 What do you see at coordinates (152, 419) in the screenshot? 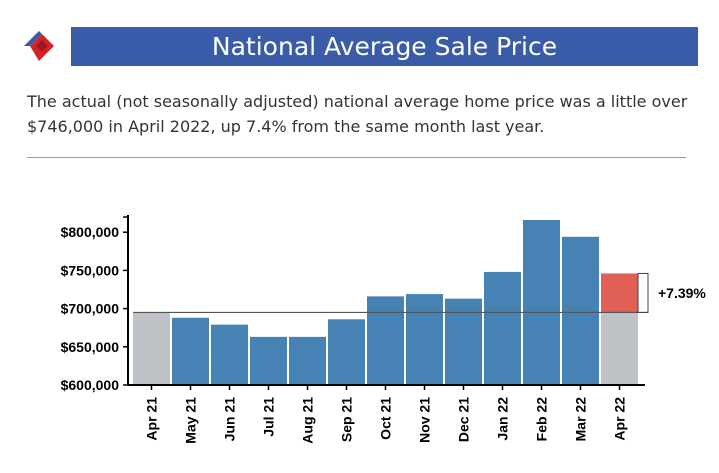
I see `x-tick-label: Apr 21` at bounding box center [152, 419].